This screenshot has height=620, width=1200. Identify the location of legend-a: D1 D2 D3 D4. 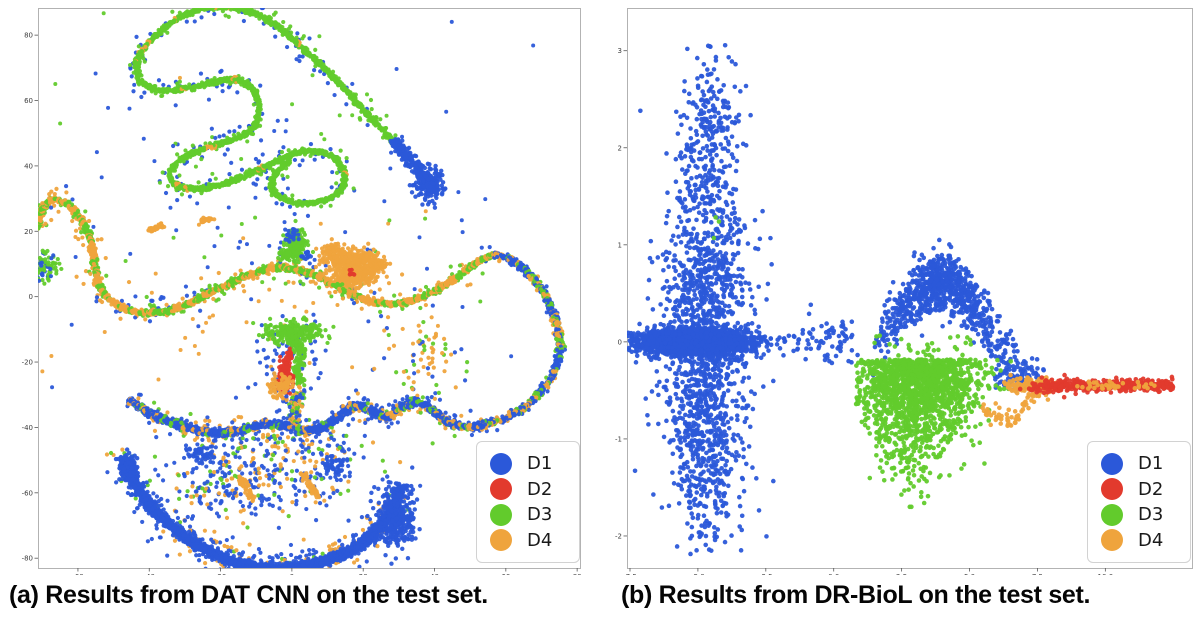
(528, 502).